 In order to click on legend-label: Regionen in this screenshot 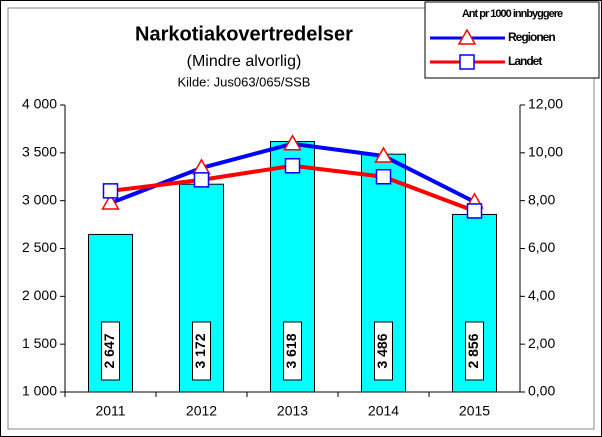, I will do `click(531, 37)`.